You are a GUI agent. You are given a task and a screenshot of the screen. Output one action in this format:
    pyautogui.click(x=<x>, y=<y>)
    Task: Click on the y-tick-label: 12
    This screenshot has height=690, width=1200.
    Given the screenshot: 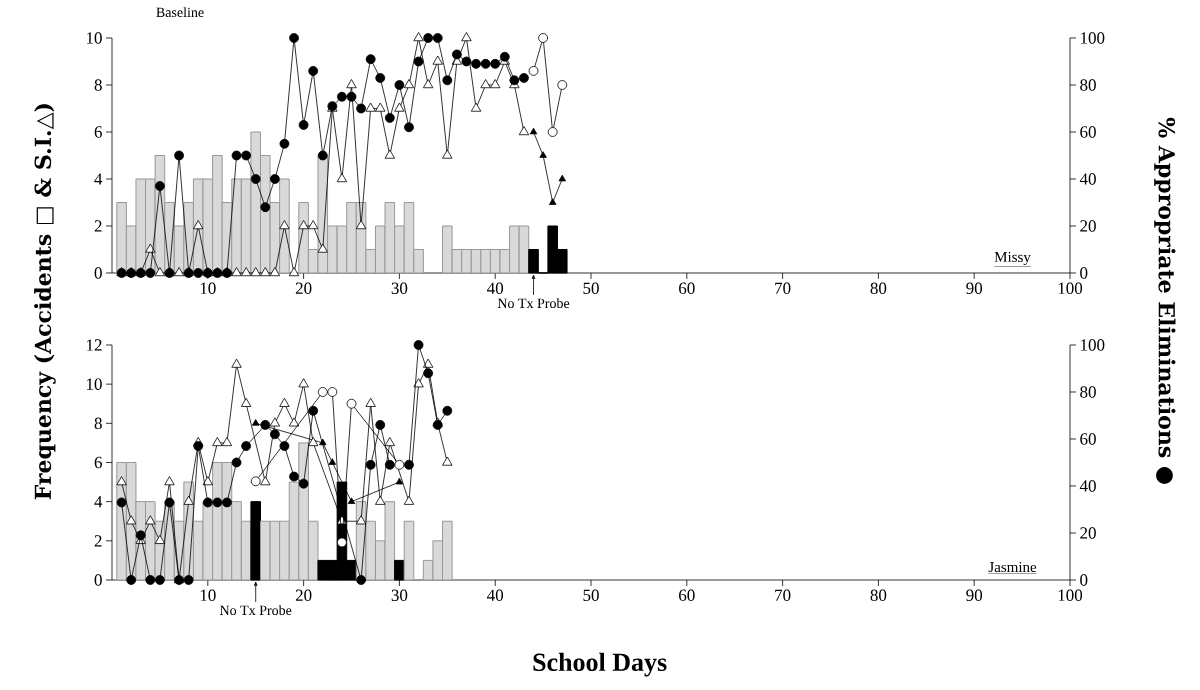 What is the action you would take?
    pyautogui.click(x=94, y=345)
    